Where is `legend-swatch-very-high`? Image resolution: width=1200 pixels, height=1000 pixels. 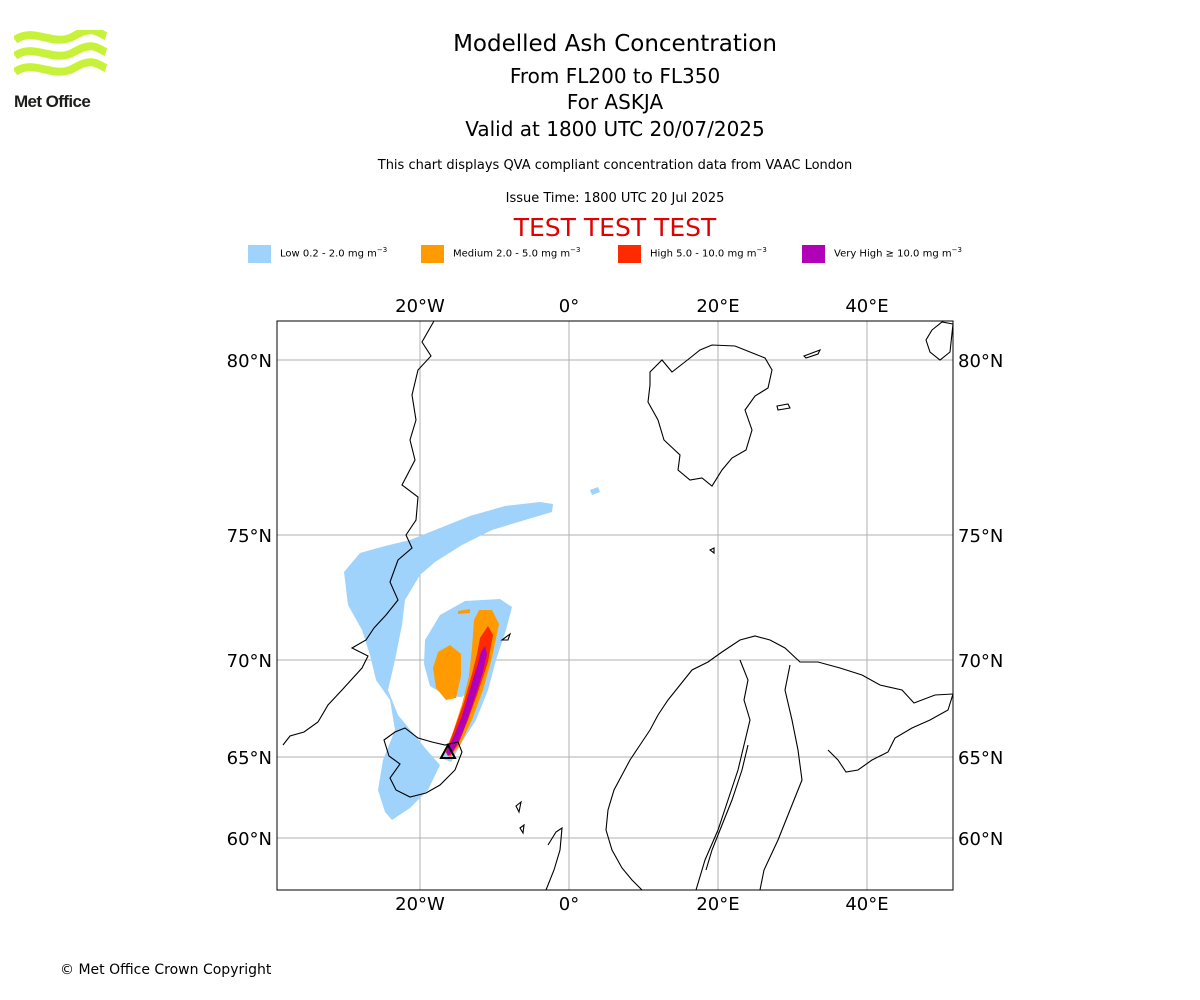 legend-swatch-very-high is located at coordinates (813, 254).